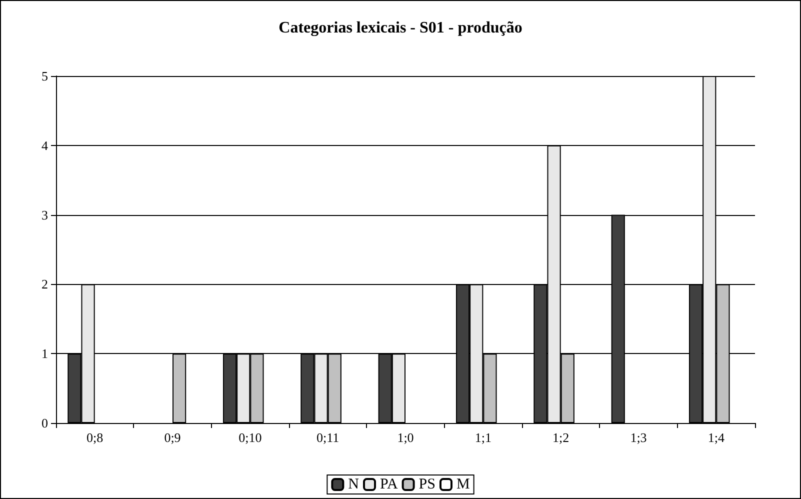  What do you see at coordinates (463, 484) in the screenshot?
I see `legend-label: M` at bounding box center [463, 484].